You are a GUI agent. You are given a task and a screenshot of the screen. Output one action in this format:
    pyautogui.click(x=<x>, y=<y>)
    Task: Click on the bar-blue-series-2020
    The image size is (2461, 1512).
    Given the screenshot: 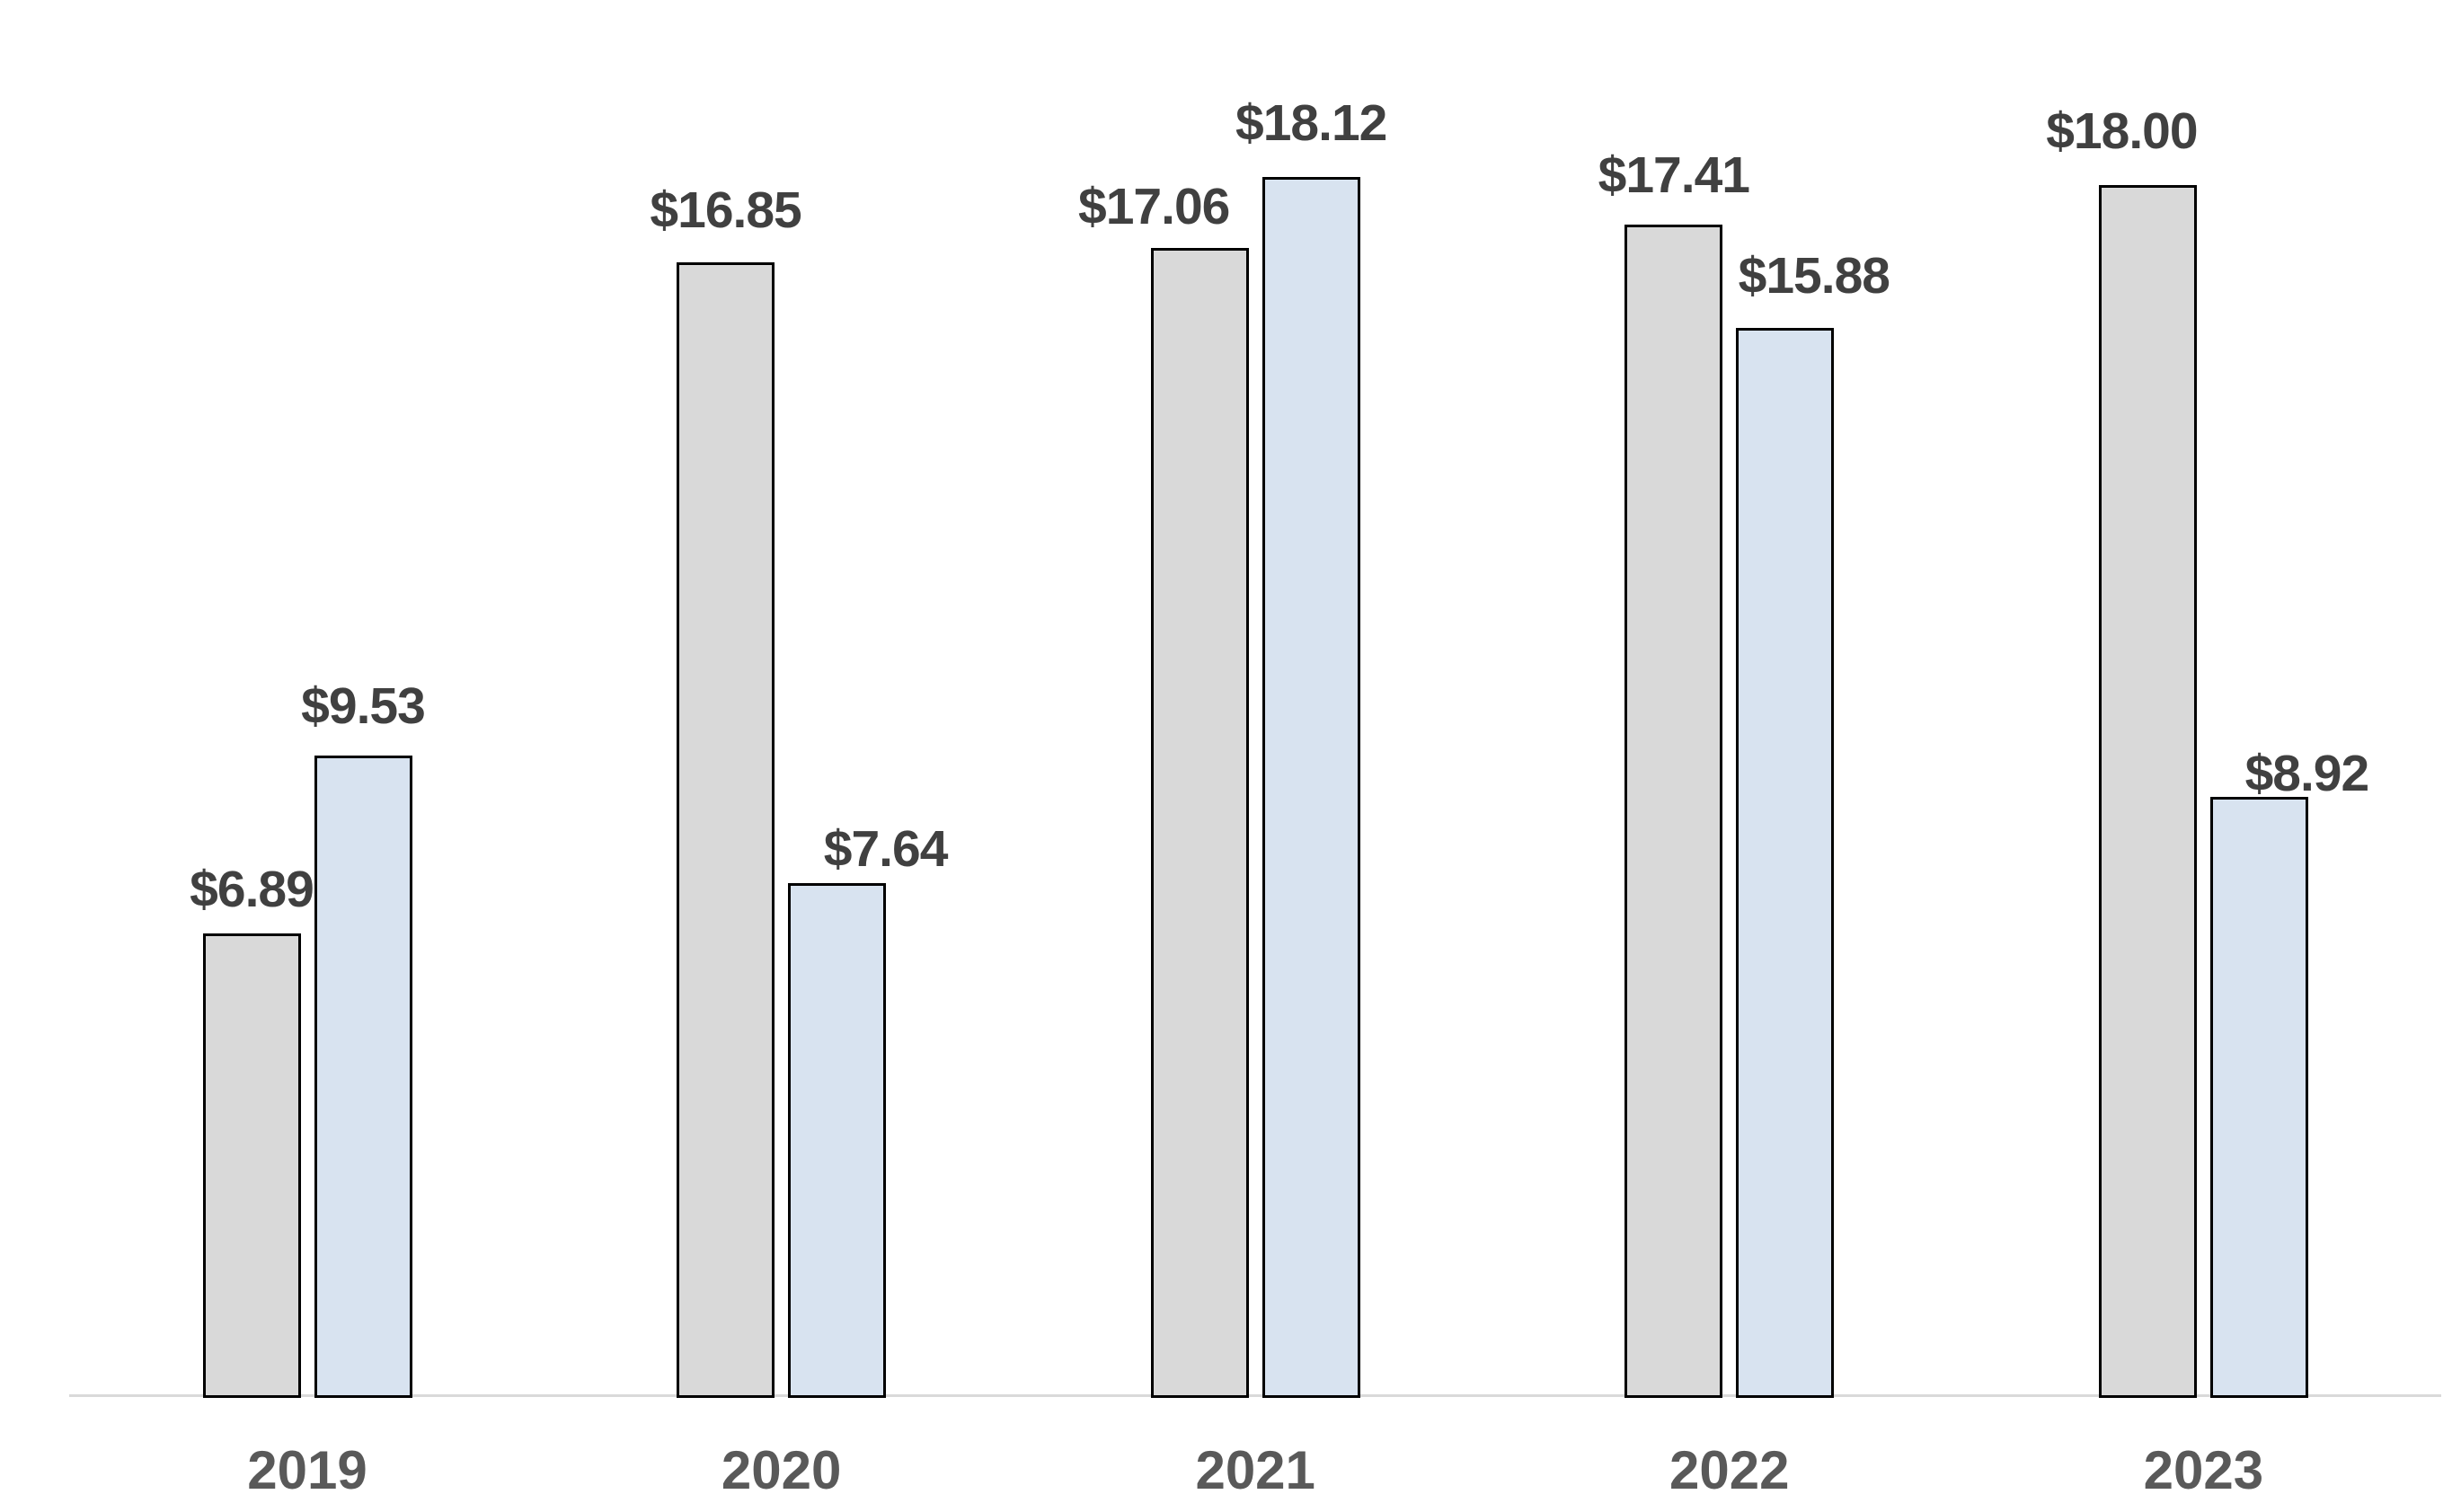 What is the action you would take?
    pyautogui.click(x=838, y=1140)
    